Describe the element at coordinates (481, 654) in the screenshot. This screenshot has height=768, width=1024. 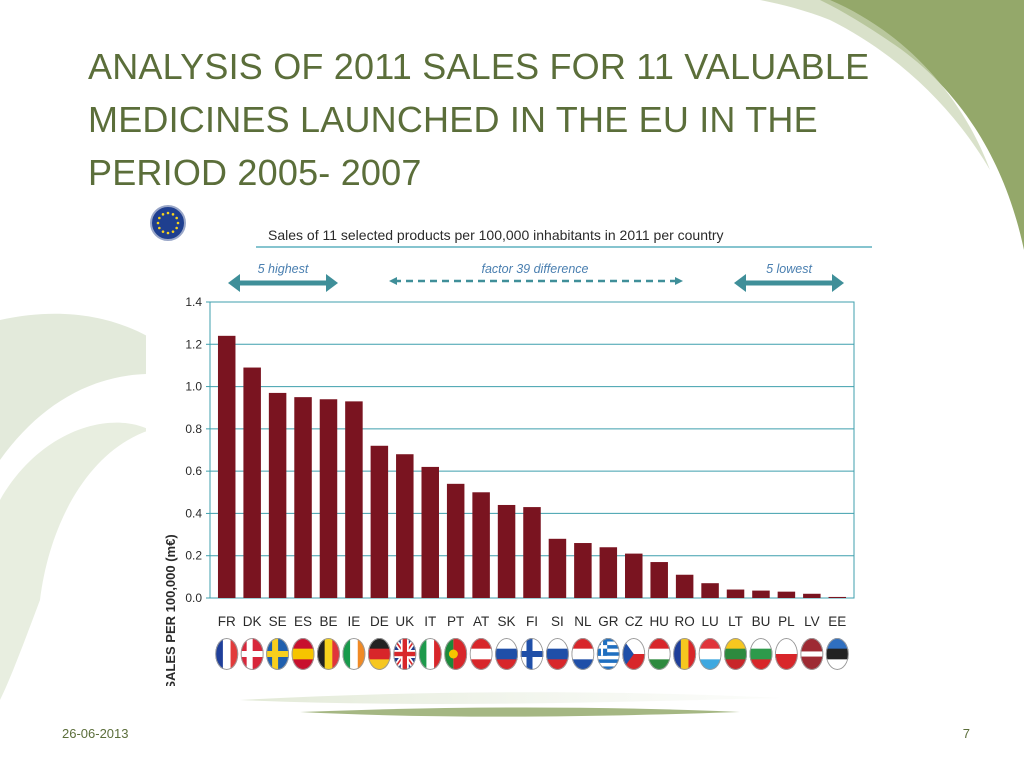
I see `flag-at-icon` at that location.